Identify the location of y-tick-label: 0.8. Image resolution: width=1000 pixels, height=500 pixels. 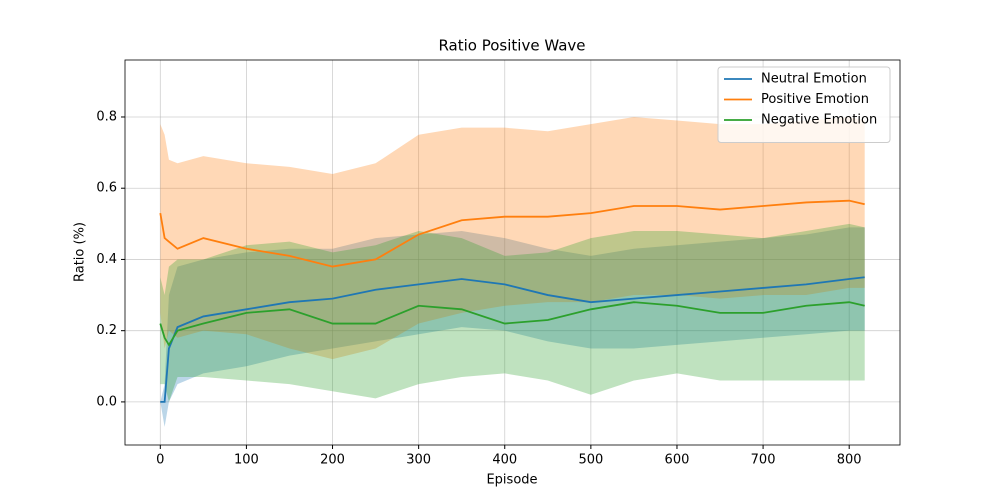
(106, 116).